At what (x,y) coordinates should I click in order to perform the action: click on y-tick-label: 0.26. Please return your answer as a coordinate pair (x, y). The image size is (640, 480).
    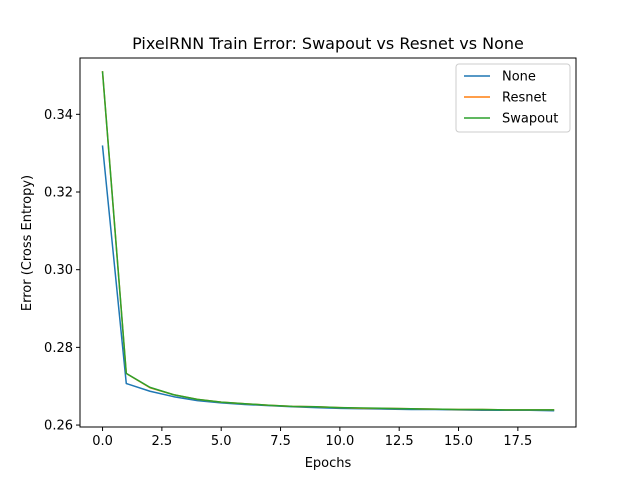
    Looking at the image, I should click on (58, 426).